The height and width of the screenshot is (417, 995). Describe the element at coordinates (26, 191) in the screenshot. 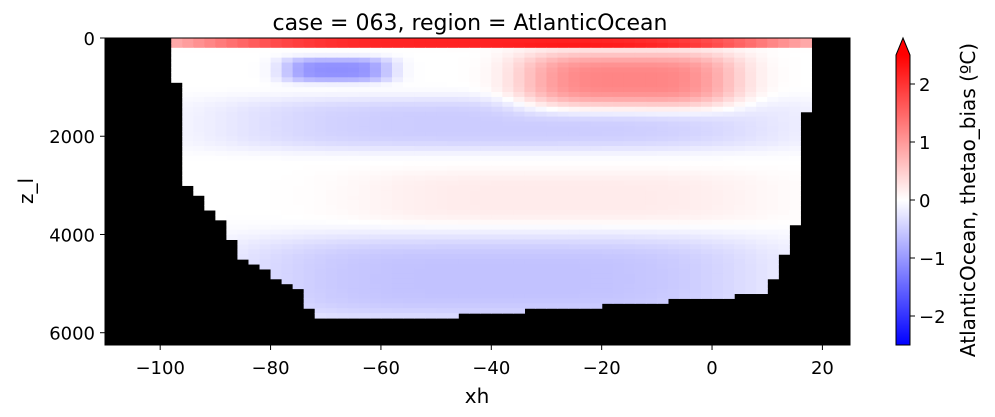

I see `y-axis-label: z_l` at that location.